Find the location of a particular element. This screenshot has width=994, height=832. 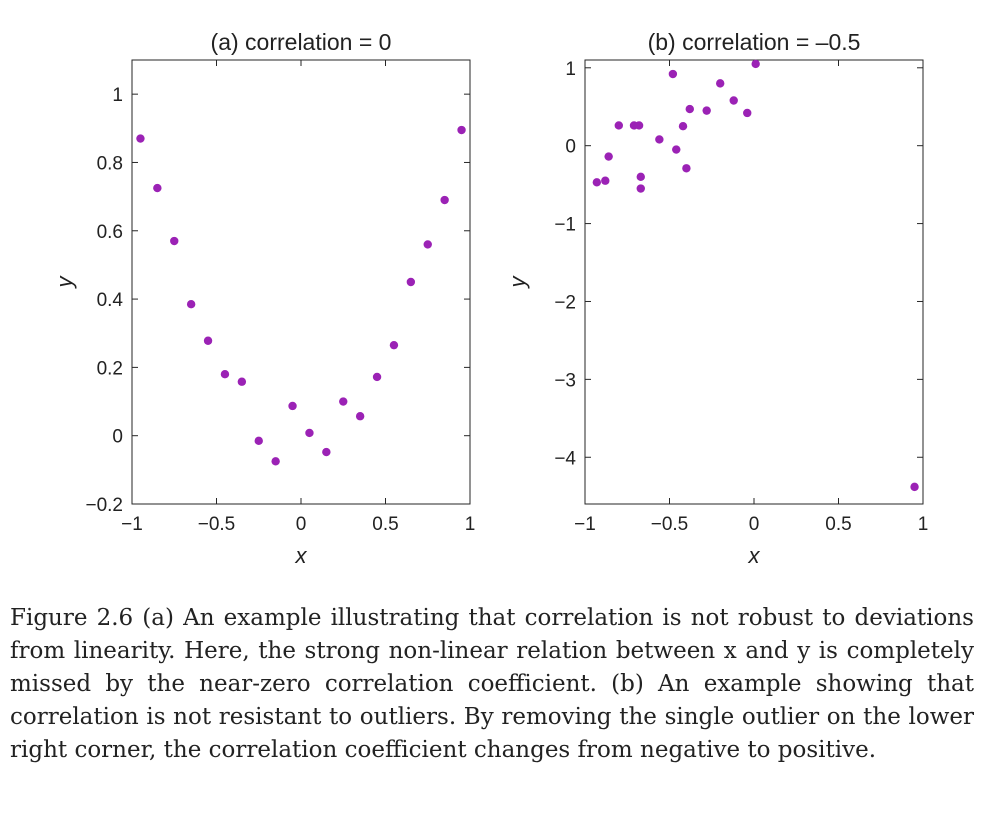

y-tick-label: −1 is located at coordinates (565, 225).